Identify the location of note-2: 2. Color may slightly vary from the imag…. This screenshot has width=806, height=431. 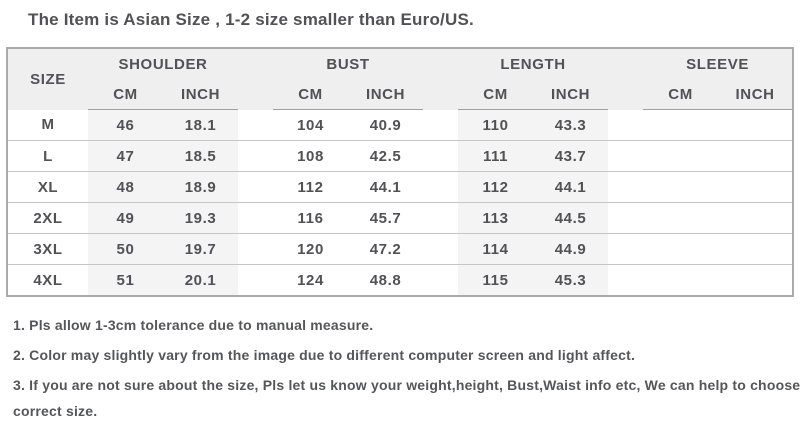
(324, 355).